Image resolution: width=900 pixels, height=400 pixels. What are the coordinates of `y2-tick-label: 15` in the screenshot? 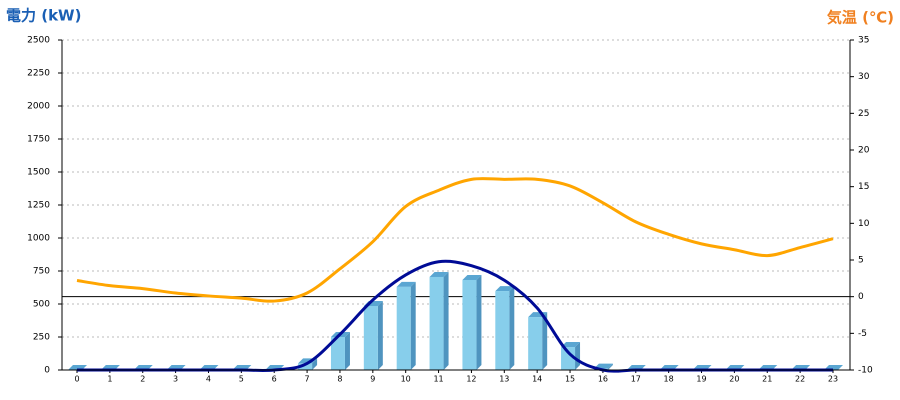 It's located at (863, 187).